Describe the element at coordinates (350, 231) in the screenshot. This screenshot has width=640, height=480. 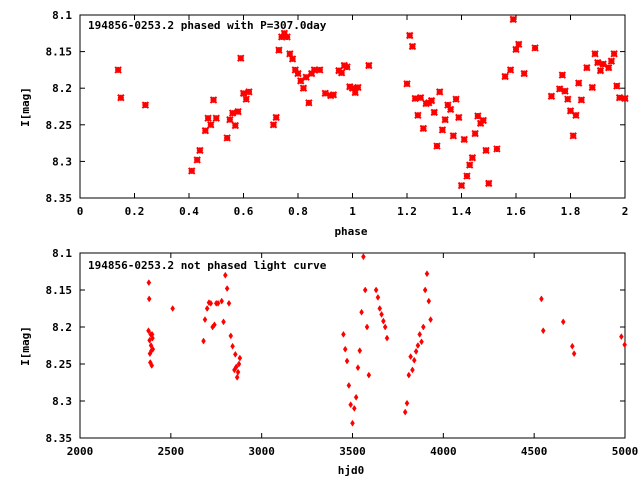
I see `x-axis-label: phase` at that location.